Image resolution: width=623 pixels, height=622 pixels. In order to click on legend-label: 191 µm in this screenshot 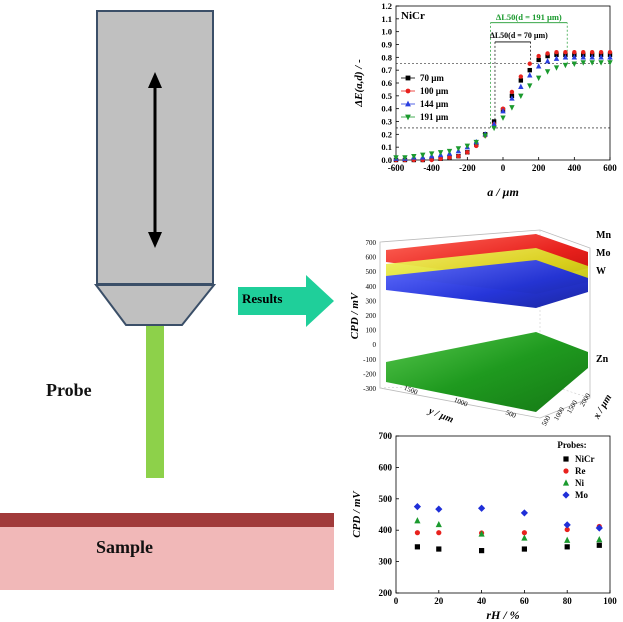, I will do `click(434, 117)`.